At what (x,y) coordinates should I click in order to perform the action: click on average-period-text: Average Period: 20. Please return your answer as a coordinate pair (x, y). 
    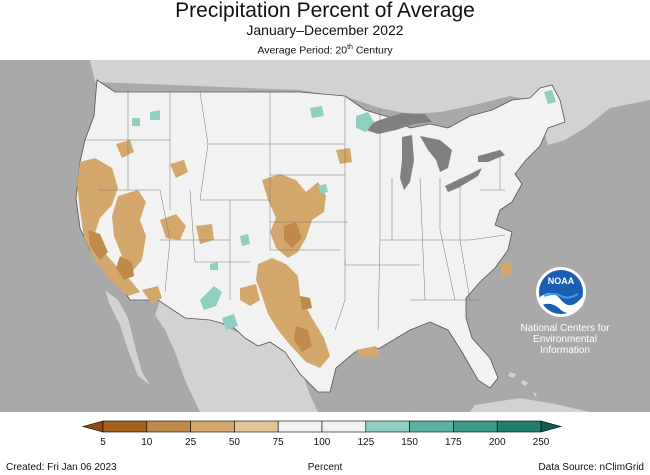
    Looking at the image, I should click on (302, 50).